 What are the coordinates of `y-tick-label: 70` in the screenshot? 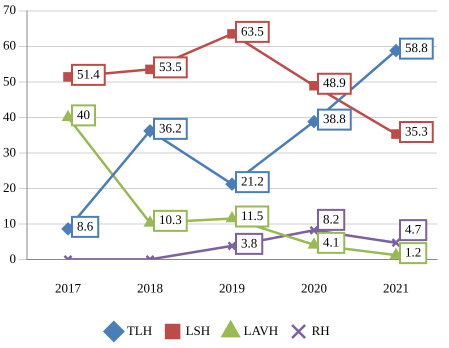 It's located at (9, 10).